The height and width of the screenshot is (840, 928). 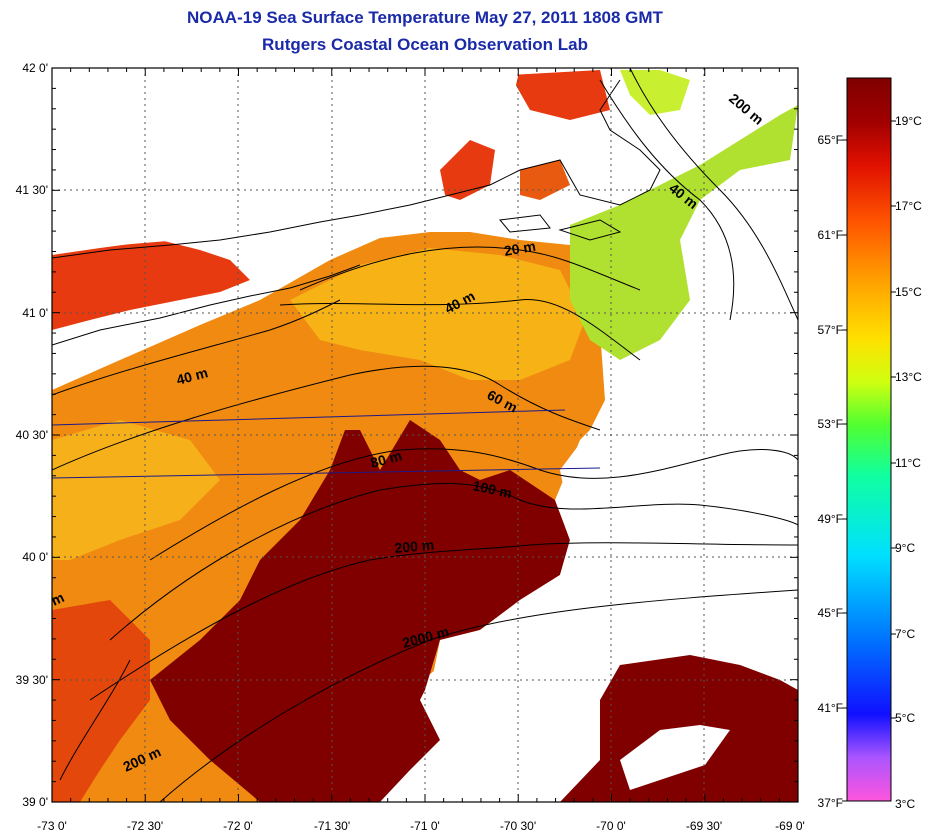 I want to click on lon-label: -72 30', so click(x=145, y=826).